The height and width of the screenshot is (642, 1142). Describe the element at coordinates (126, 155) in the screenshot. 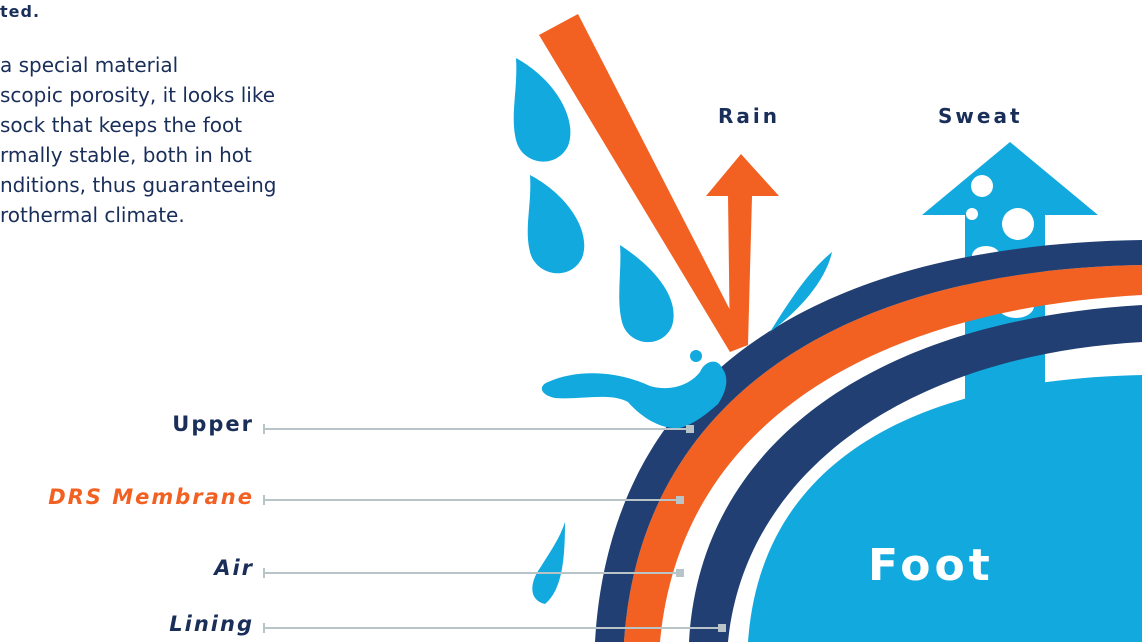

I see `paragraph-line: rmally stable, both in hot` at that location.